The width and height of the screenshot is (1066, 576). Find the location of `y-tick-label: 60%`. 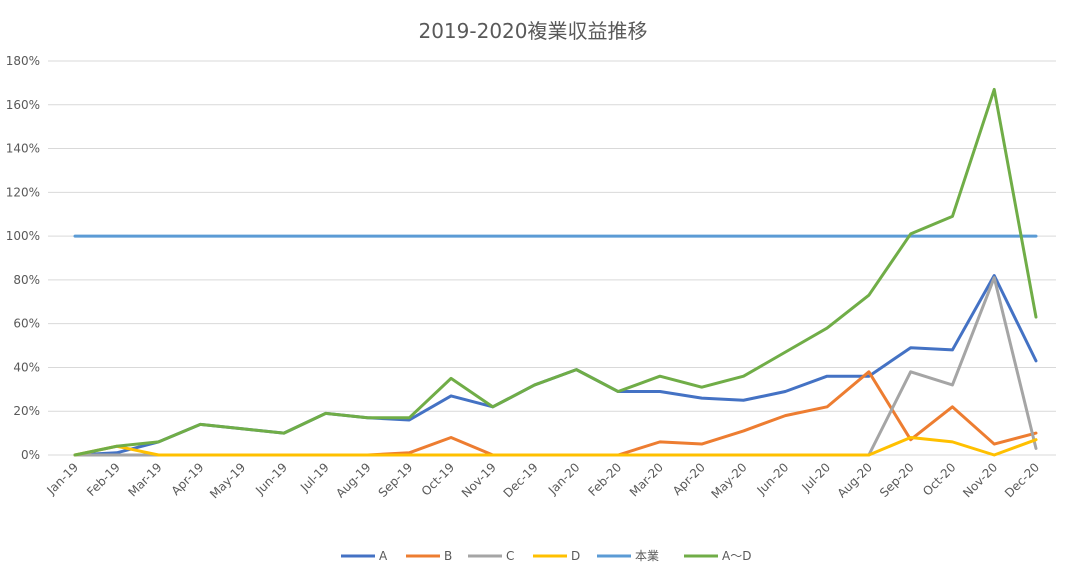

y-tick-label: 60% is located at coordinates (26, 324).